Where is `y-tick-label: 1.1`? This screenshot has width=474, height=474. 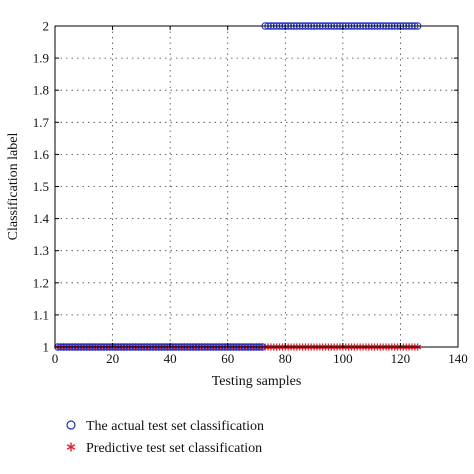 y-tick-label: 1.1 is located at coordinates (41, 314).